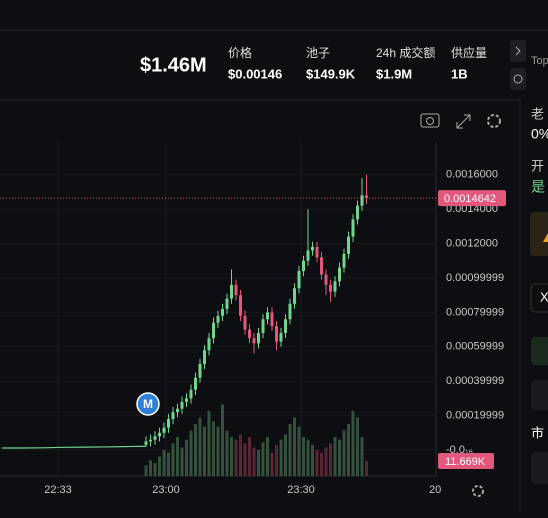 The width and height of the screenshot is (548, 518). What do you see at coordinates (463, 121) in the screenshot?
I see `fullscreen-icon` at bounding box center [463, 121].